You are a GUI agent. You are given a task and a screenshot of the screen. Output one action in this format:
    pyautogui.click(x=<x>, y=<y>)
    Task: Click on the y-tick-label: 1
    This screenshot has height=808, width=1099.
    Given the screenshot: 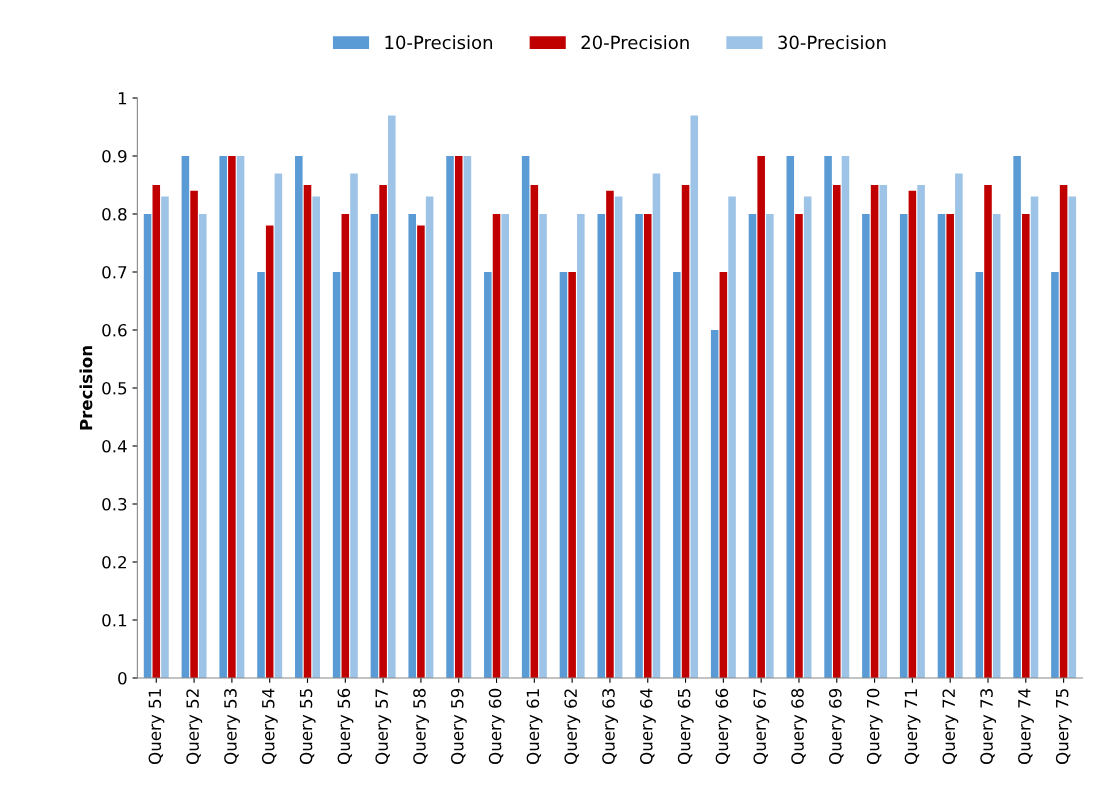 What is the action you would take?
    pyautogui.click(x=122, y=98)
    